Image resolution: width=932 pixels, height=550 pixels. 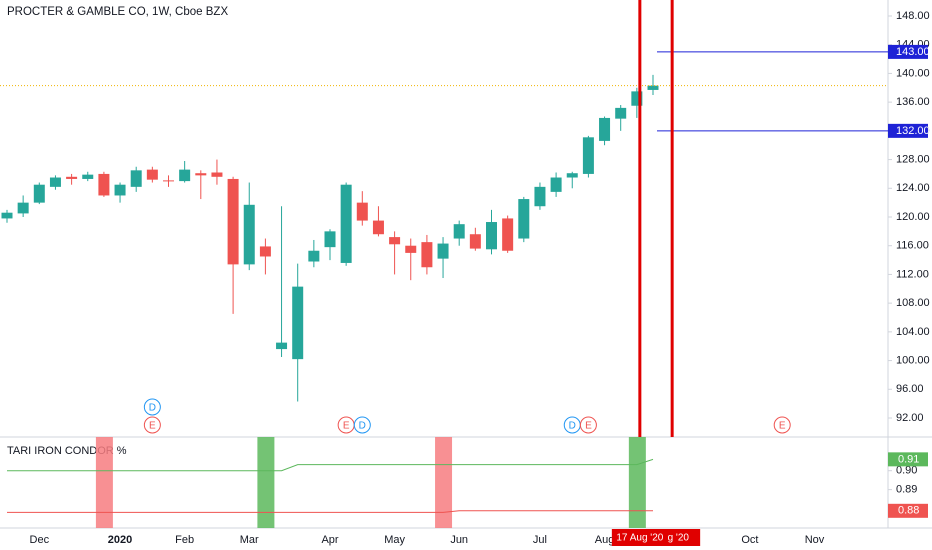 What do you see at coordinates (913, 188) in the screenshot?
I see `y-tick-label: 124.00` at bounding box center [913, 188].